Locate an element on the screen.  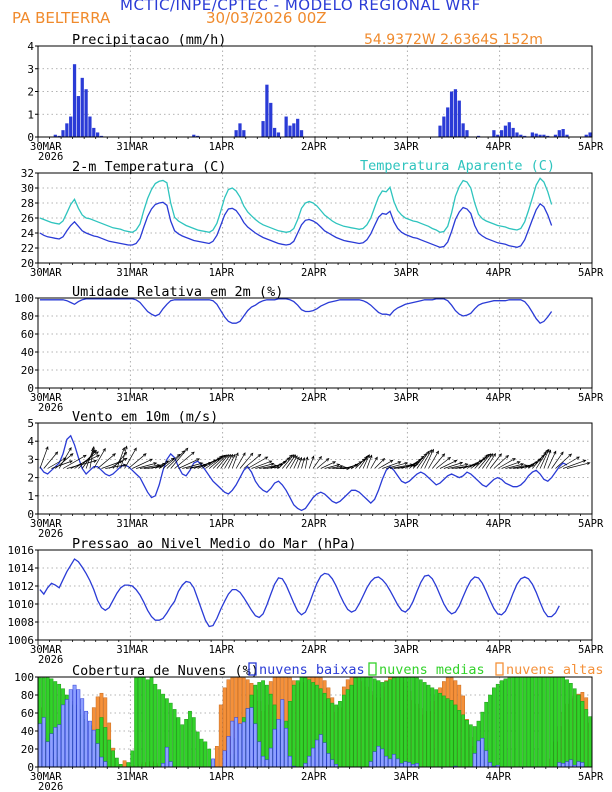
y-tick-label: 1006 is located at coordinates (21, 640).